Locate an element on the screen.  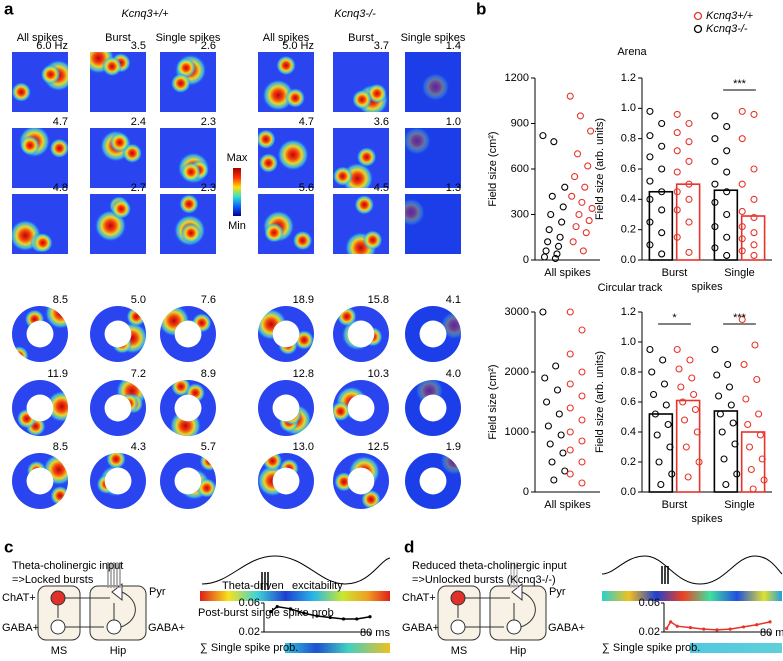
region-label: Hip is located at coordinates (118, 651).